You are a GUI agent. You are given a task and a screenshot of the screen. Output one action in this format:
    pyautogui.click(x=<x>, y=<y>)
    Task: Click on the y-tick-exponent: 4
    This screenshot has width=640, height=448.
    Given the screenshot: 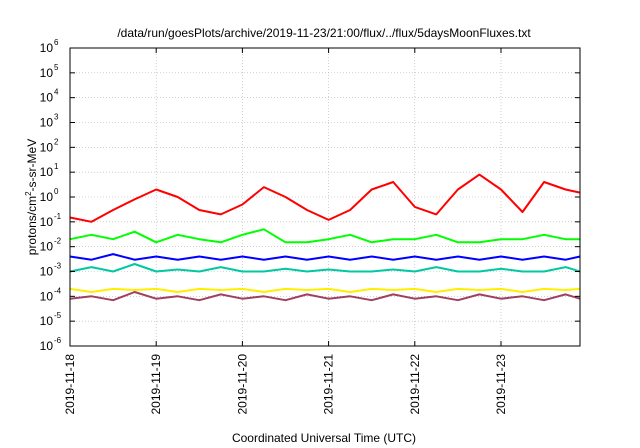 What is the action you would take?
    pyautogui.click(x=56, y=92)
    